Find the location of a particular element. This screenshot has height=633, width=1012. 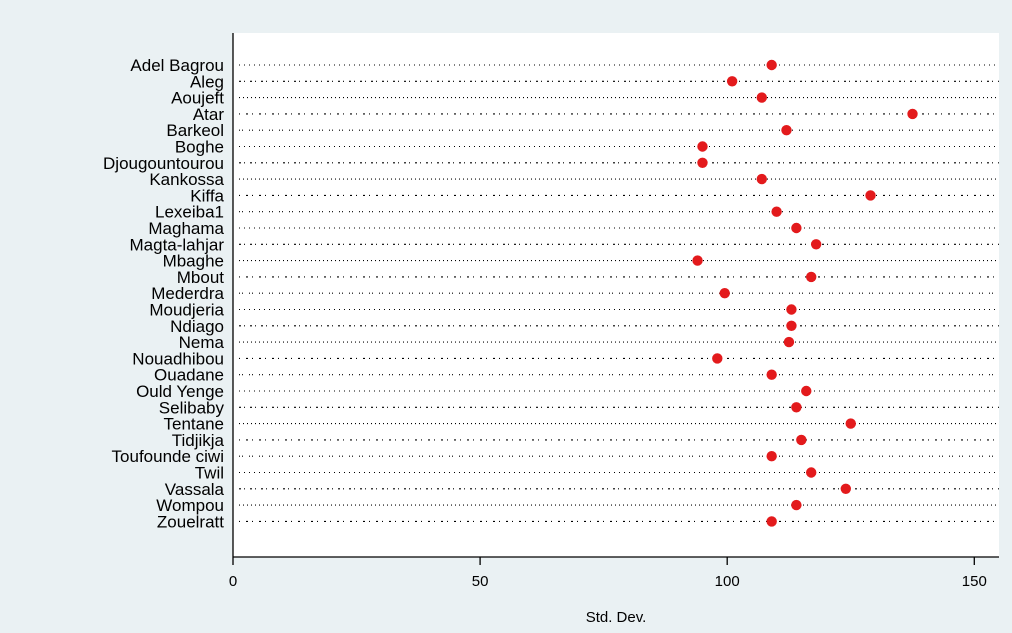

category-label: Kankossa is located at coordinates (186, 179).